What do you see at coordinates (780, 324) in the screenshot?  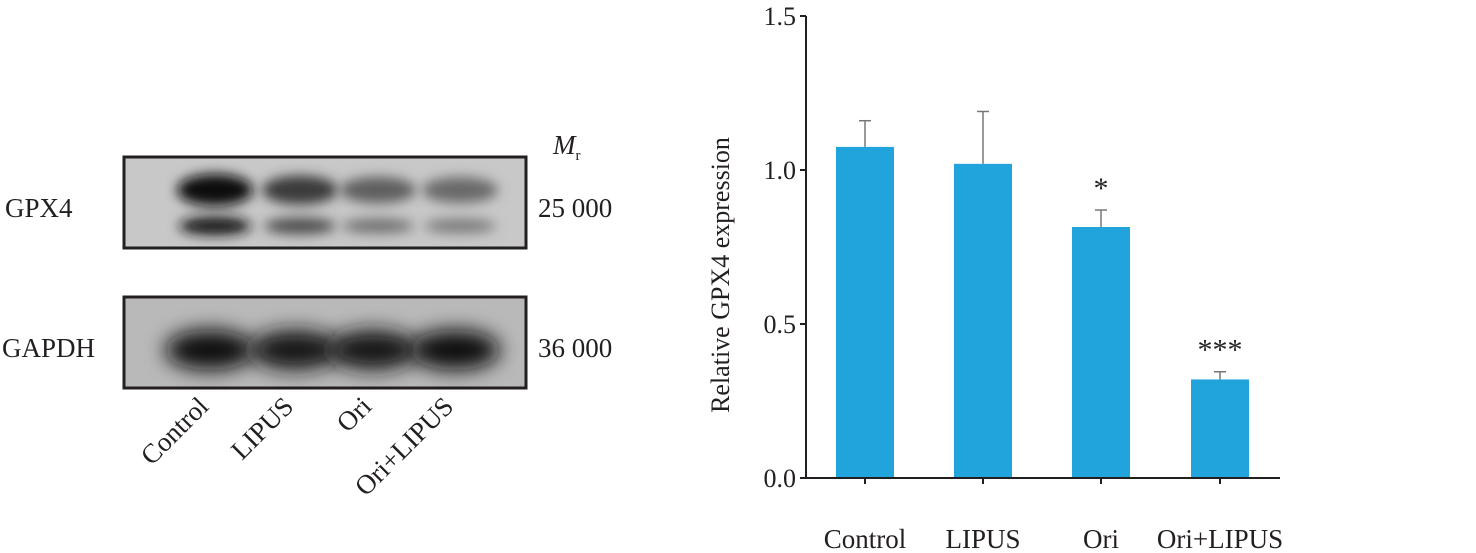 I see `y-tick-label: 0.5` at bounding box center [780, 324].